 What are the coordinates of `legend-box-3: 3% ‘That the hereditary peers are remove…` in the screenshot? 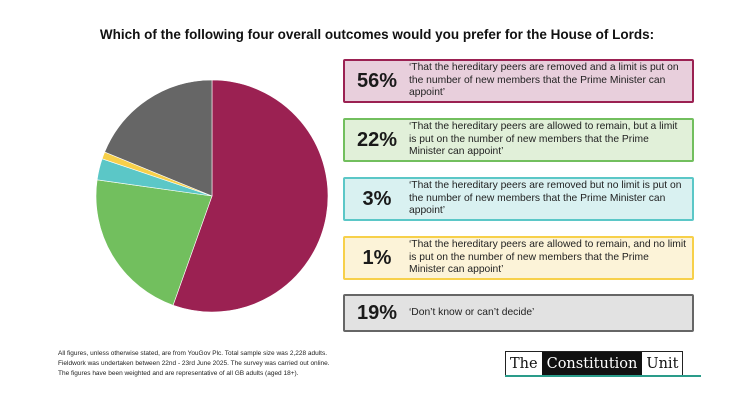 It's located at (518, 199).